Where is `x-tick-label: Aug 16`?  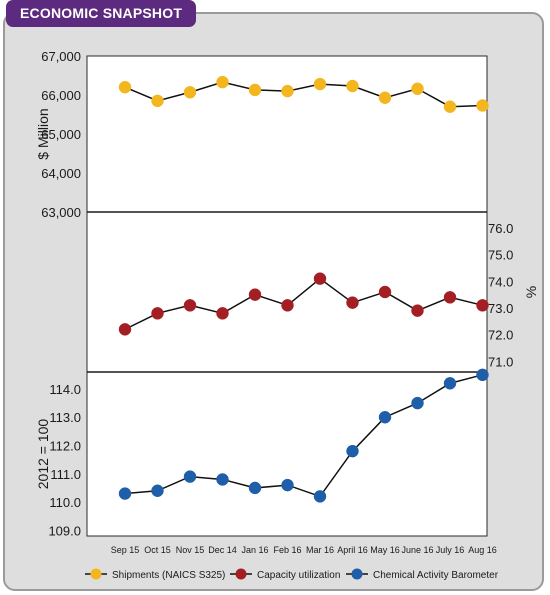 x-tick-label: Aug 16 is located at coordinates (482, 550).